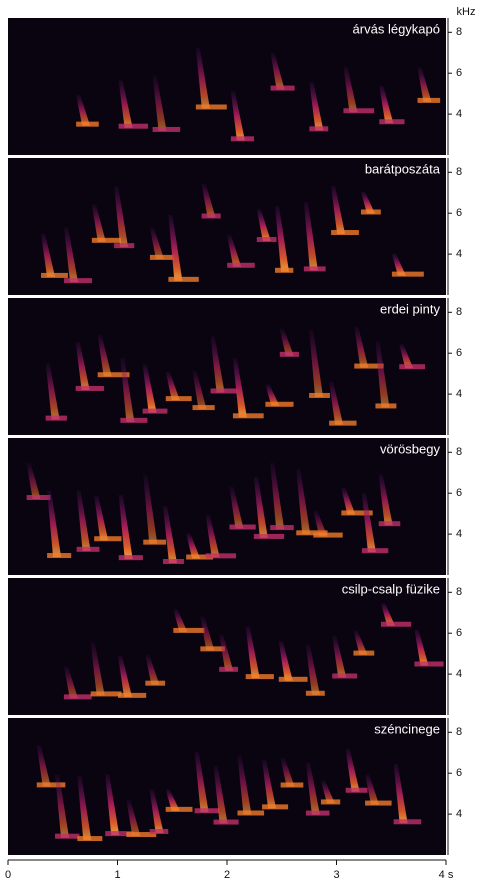 The width and height of the screenshot is (484, 888). I want to click on spectrogram-panel, so click(227, 646).